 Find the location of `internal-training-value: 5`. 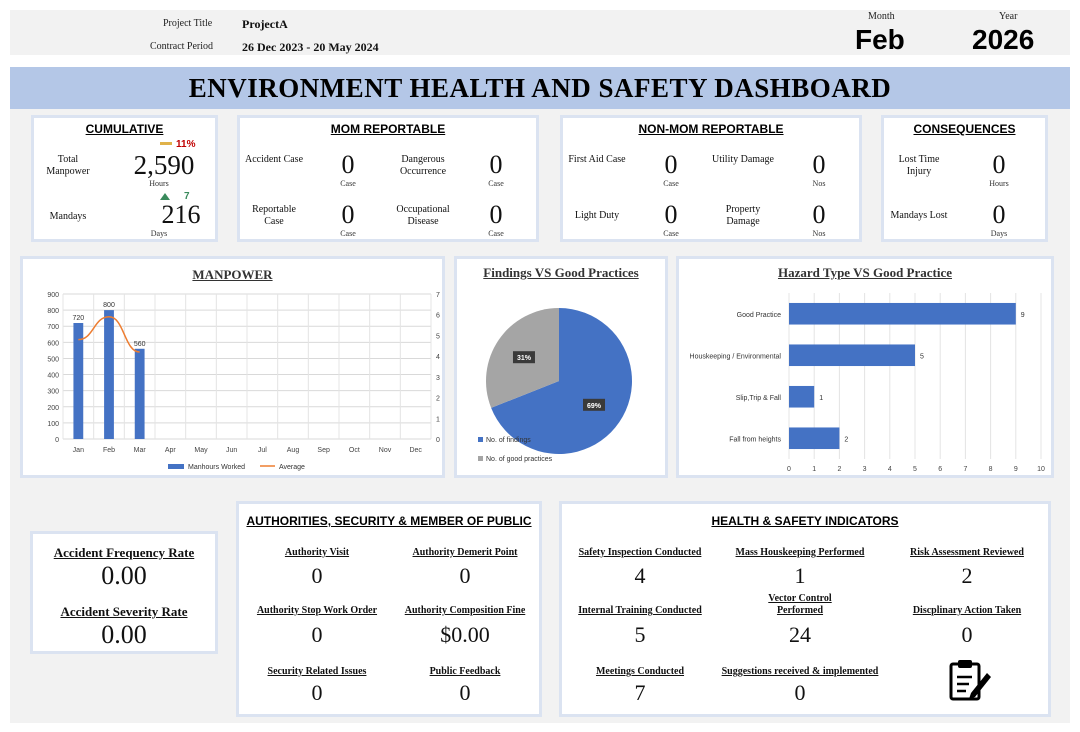

internal-training-value: 5 is located at coordinates (640, 634).